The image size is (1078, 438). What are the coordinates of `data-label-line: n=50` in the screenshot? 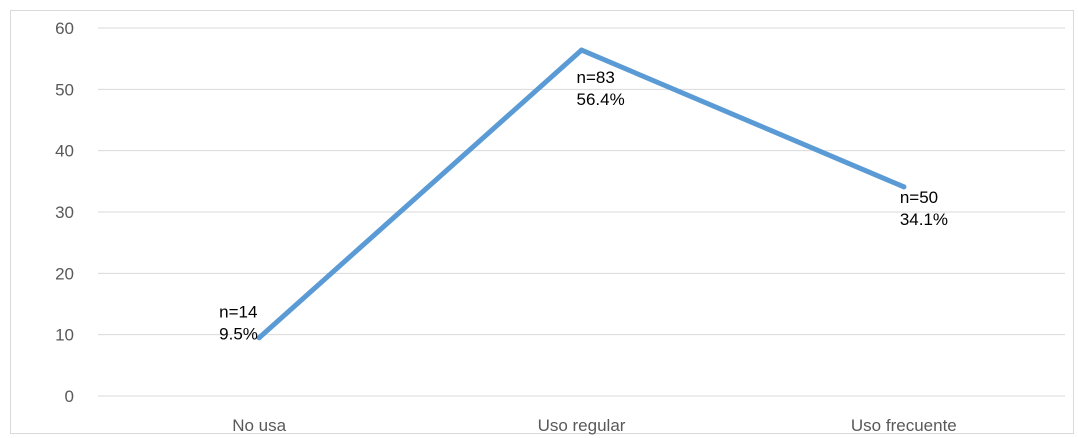 It's located at (919, 197).